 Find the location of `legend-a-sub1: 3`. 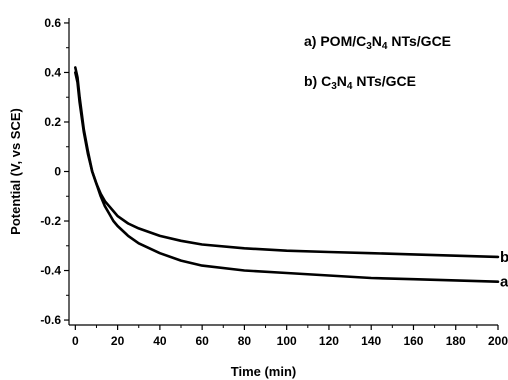

legend-a-sub1: 3 is located at coordinates (369, 46).